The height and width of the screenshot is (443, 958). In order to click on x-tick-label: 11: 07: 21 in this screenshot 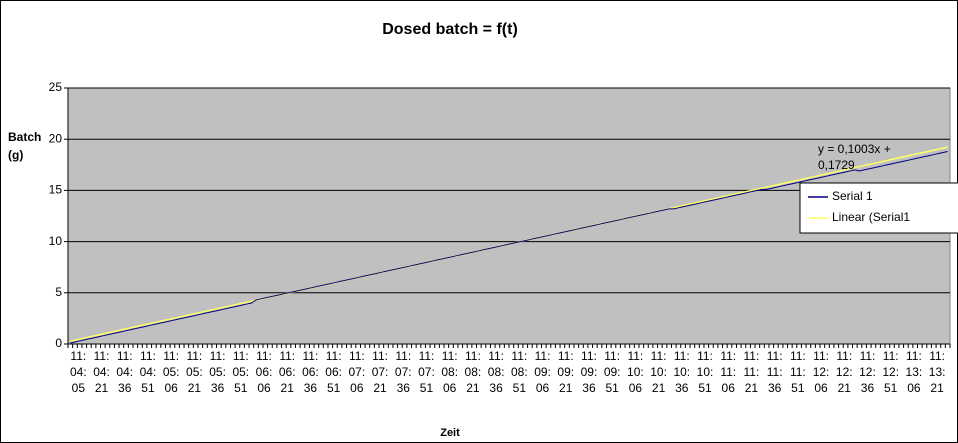, I will do `click(380, 372)`.